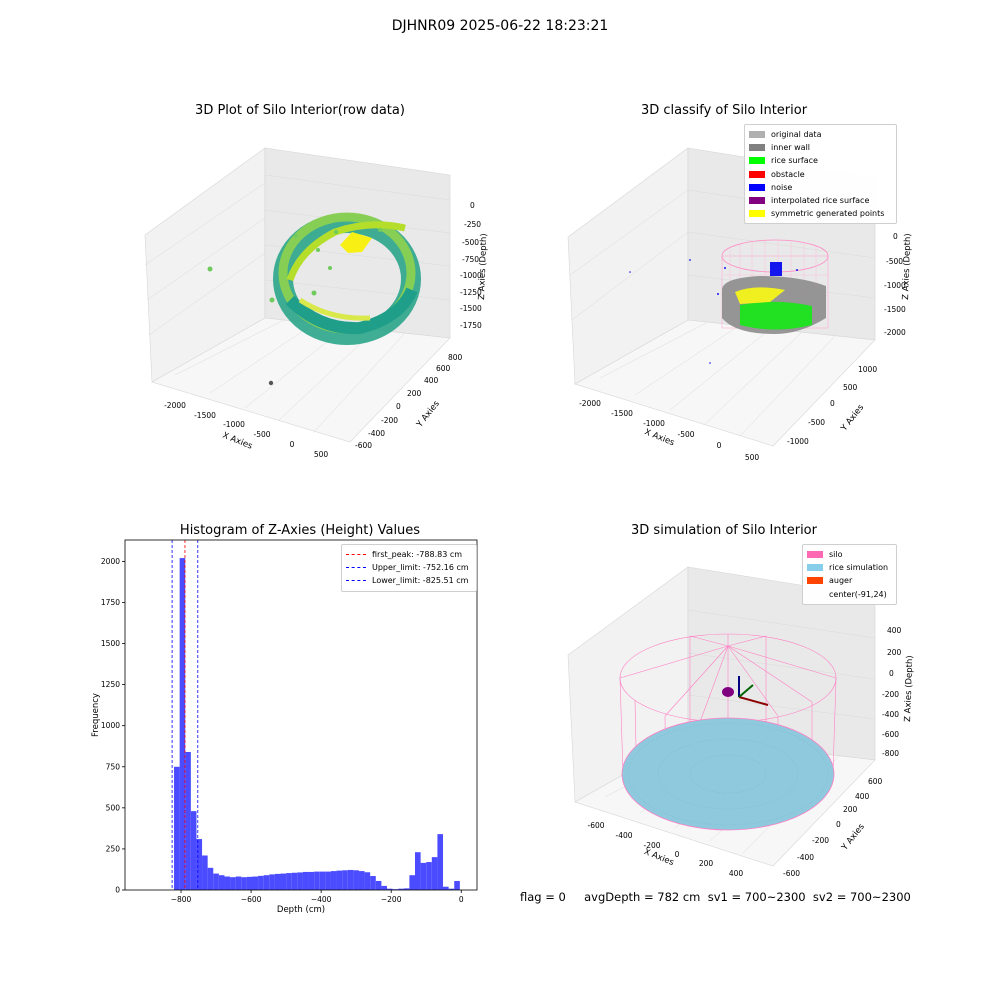 The height and width of the screenshot is (1000, 1000). Describe the element at coordinates (719, 445) in the screenshot. I see `classify-x-tick: 0` at that location.